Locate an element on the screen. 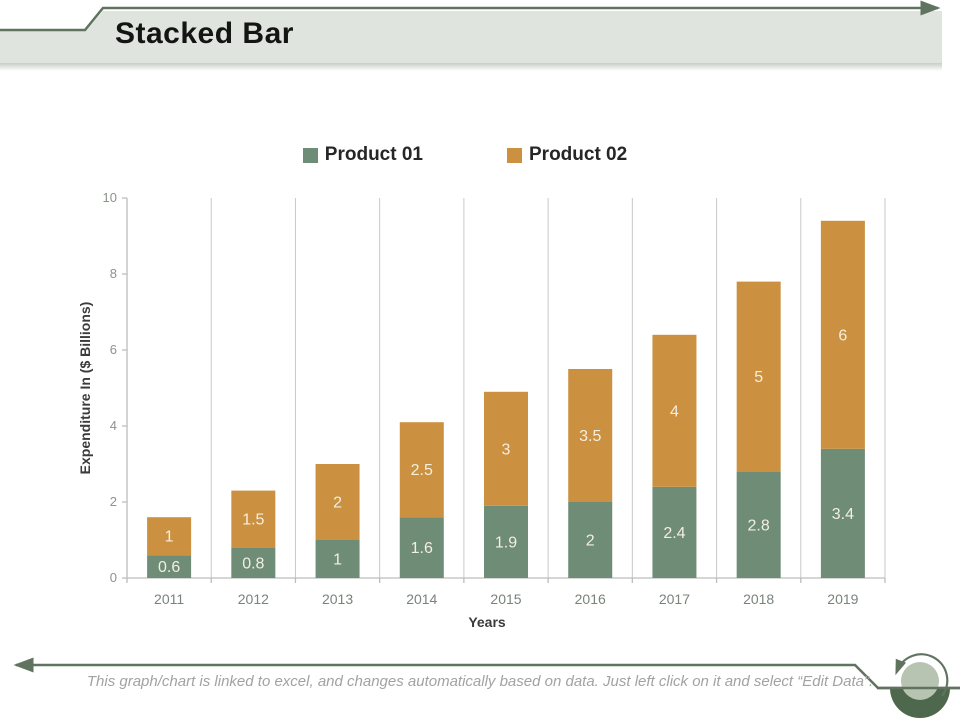 The image size is (960, 720). bar-value-label: 1.6 is located at coordinates (422, 548).